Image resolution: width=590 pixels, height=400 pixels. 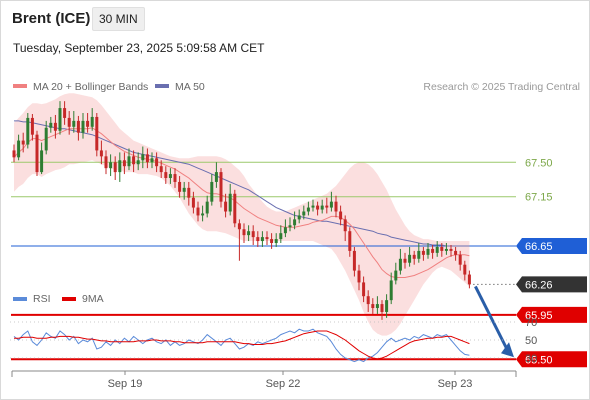 What do you see at coordinates (551, 245) in the screenshot?
I see `level-tag-66.65` at bounding box center [551, 245].